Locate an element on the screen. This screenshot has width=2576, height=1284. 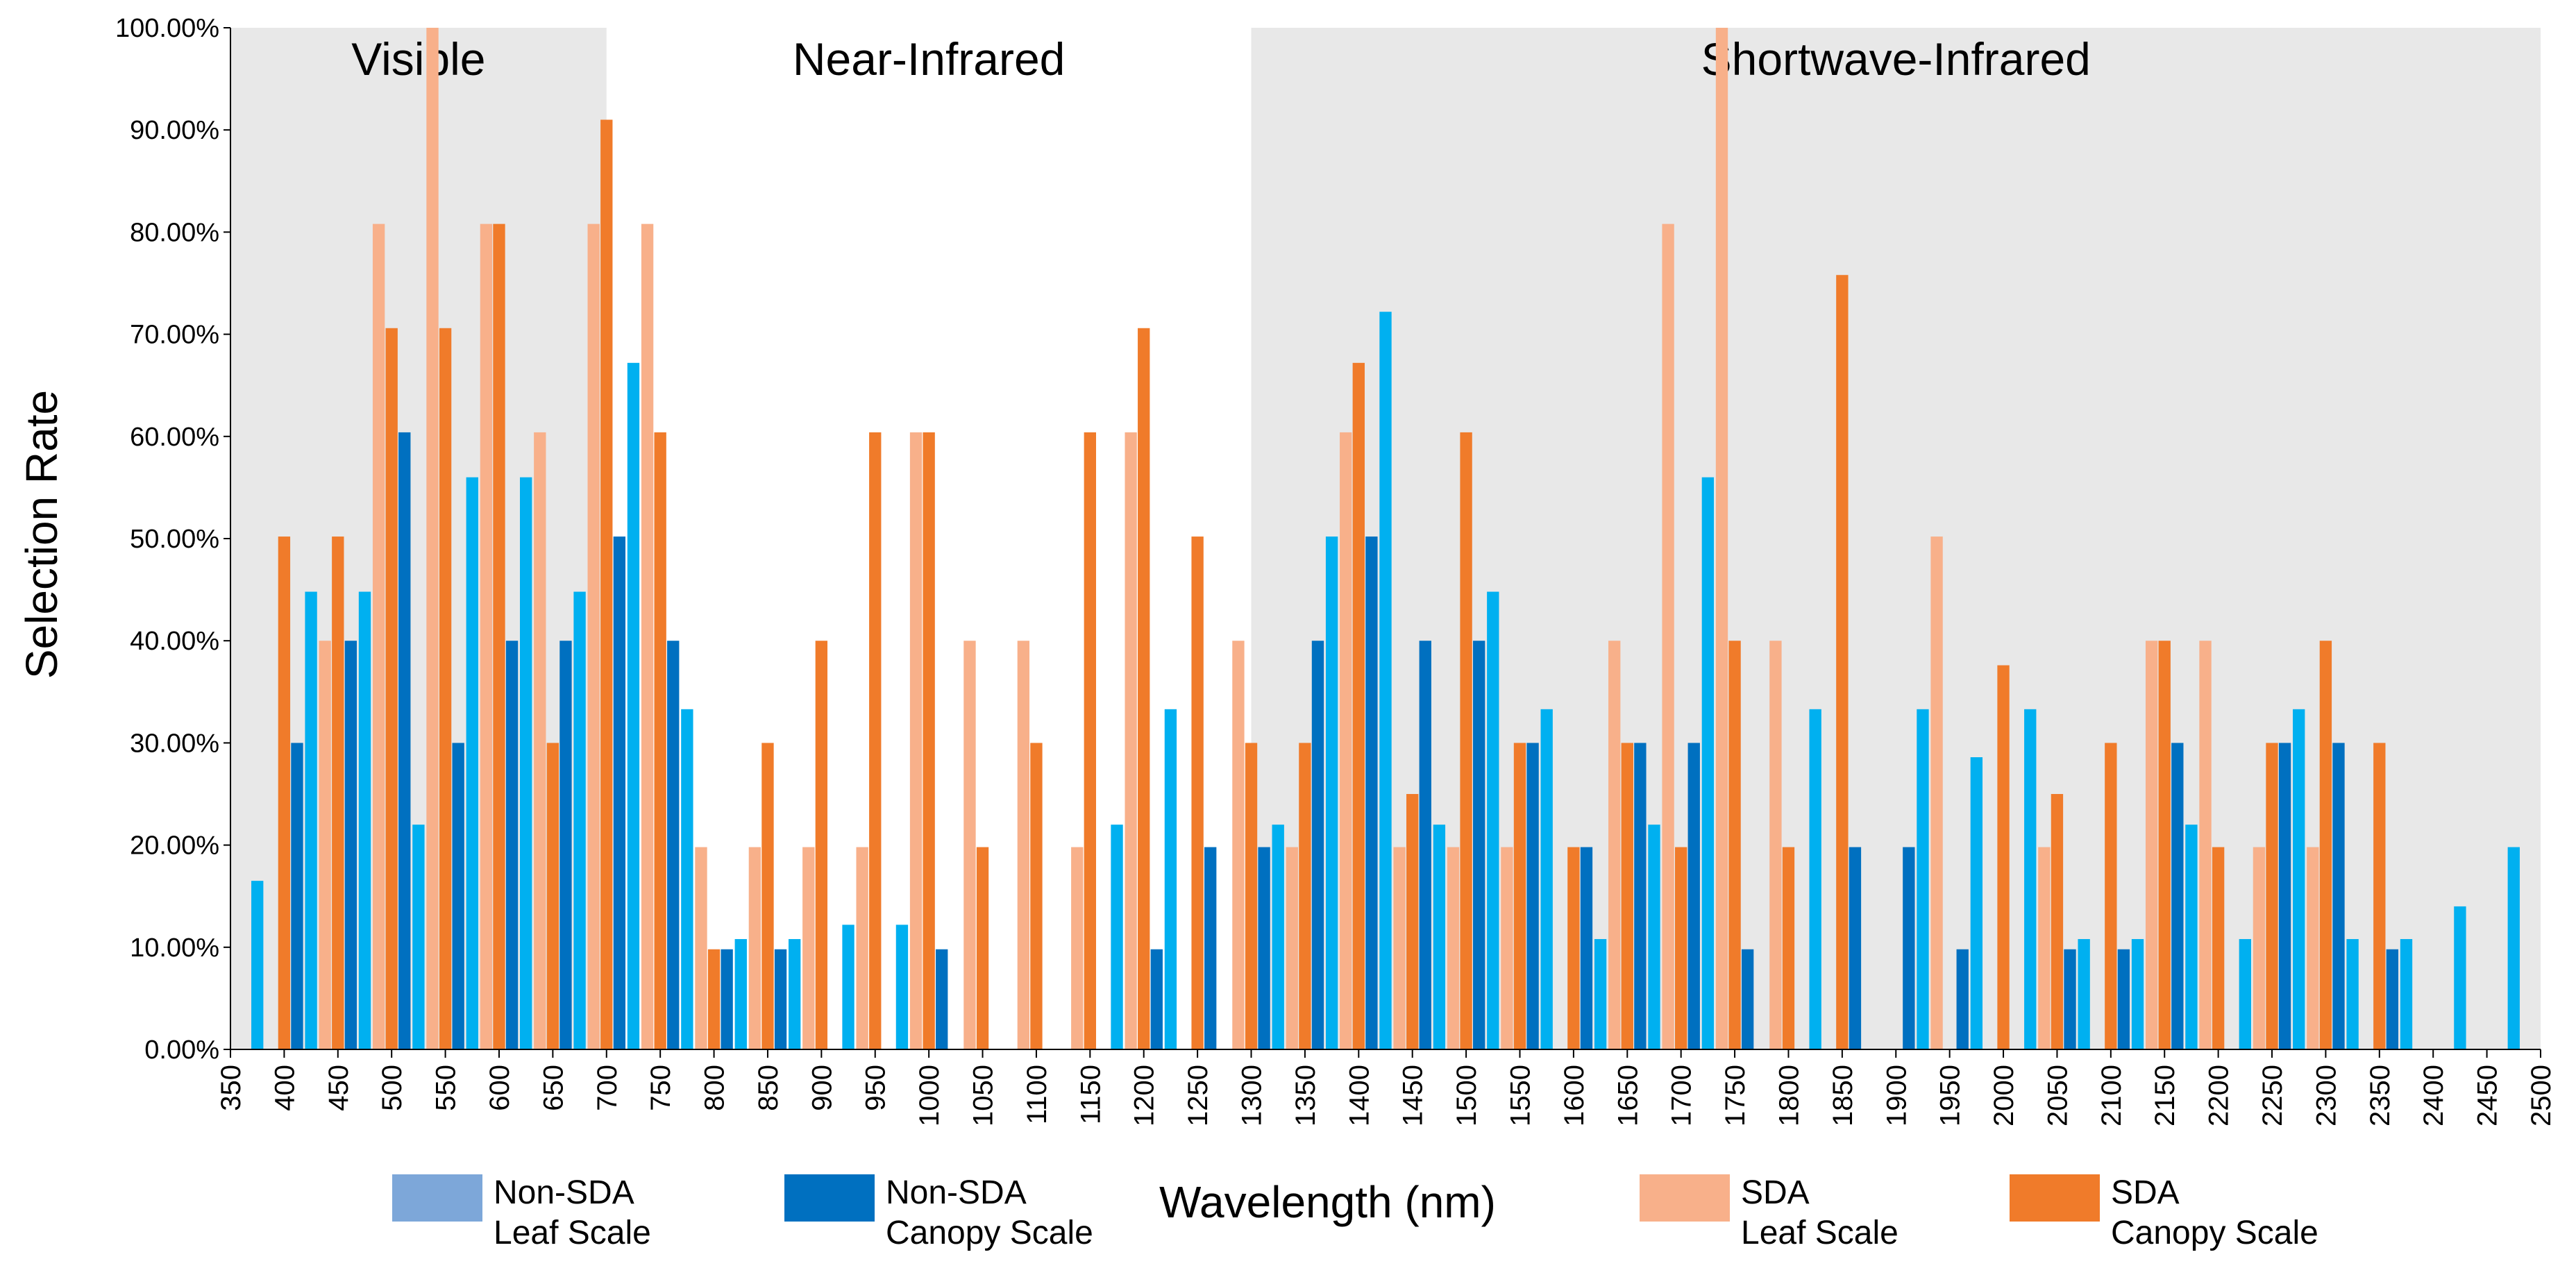
x-tick-label: 2350 is located at coordinates (2380, 1096).